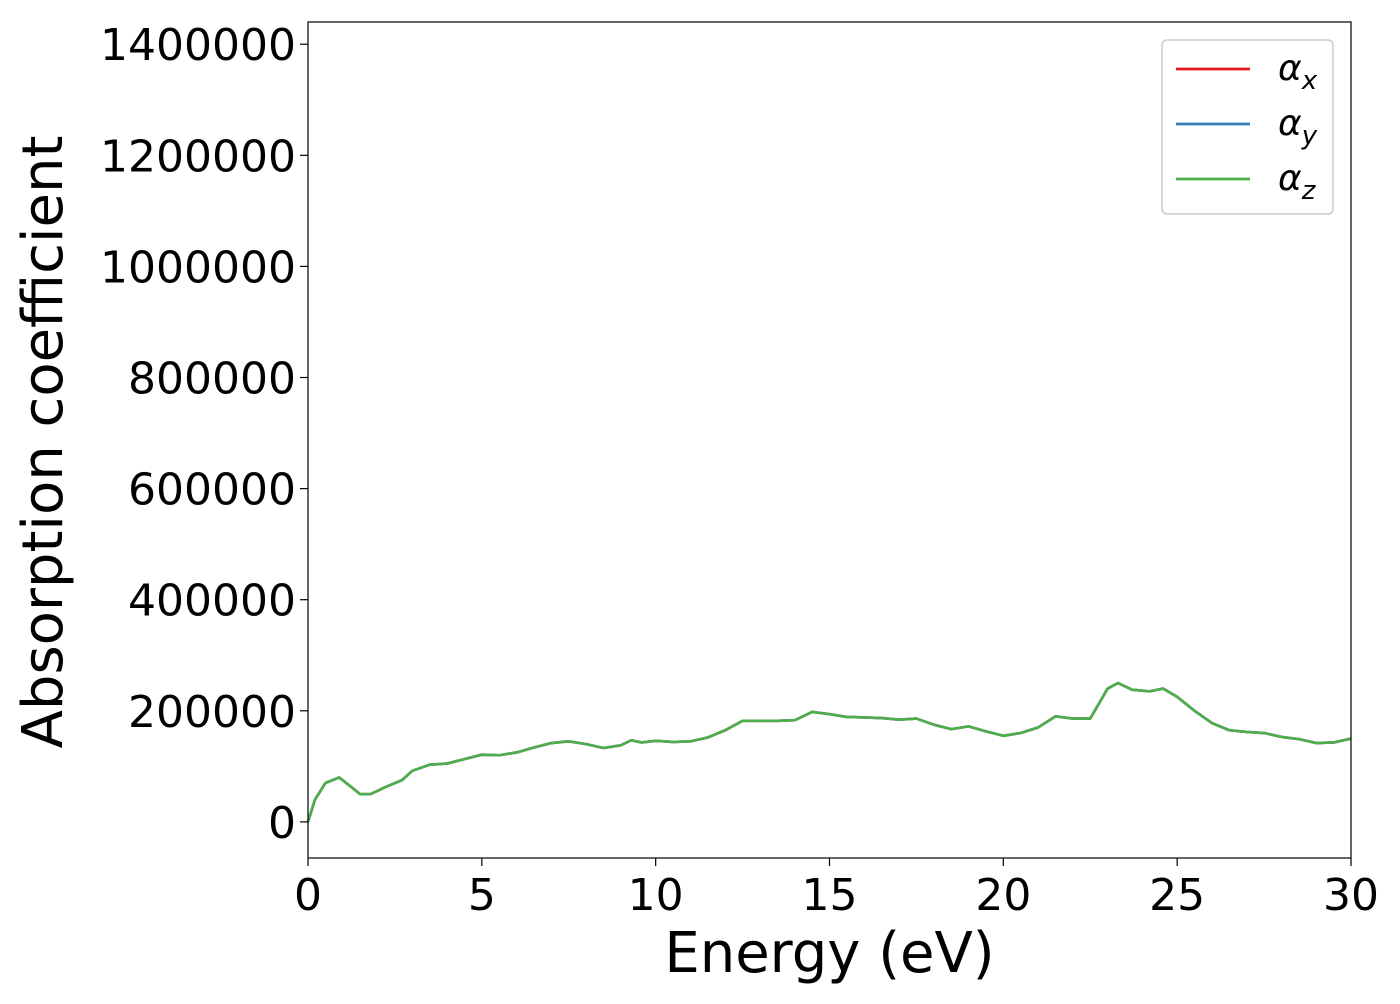  Describe the element at coordinates (212, 712) in the screenshot. I see `y-tick-label: 200000` at that location.